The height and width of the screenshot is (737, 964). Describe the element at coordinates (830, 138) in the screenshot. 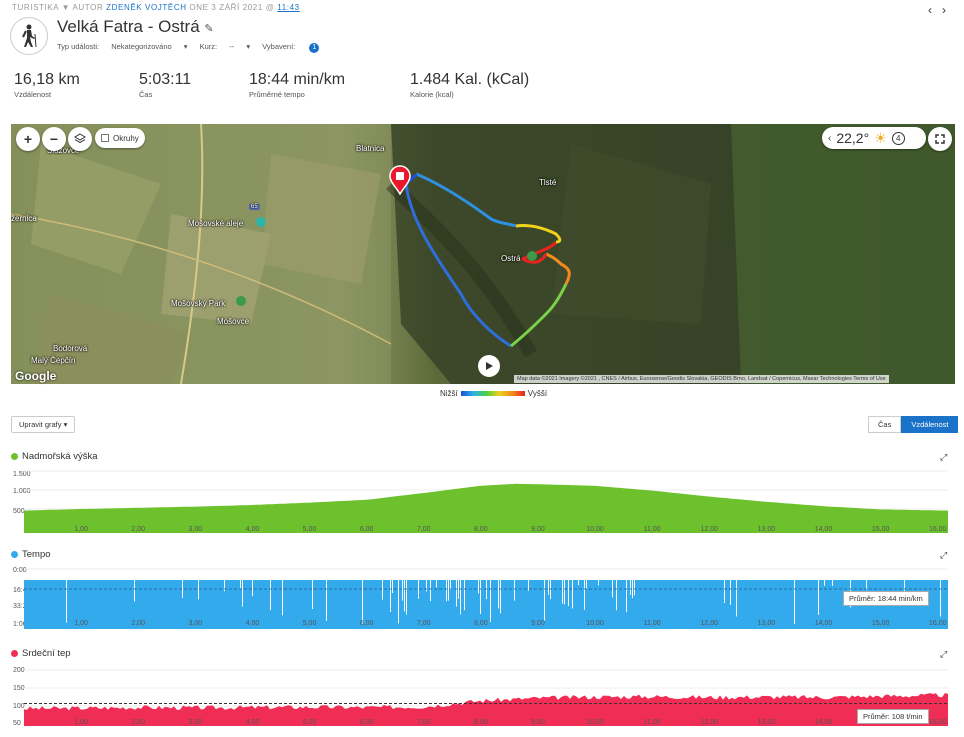

I see `chevron-left-icon: ‹` at that location.